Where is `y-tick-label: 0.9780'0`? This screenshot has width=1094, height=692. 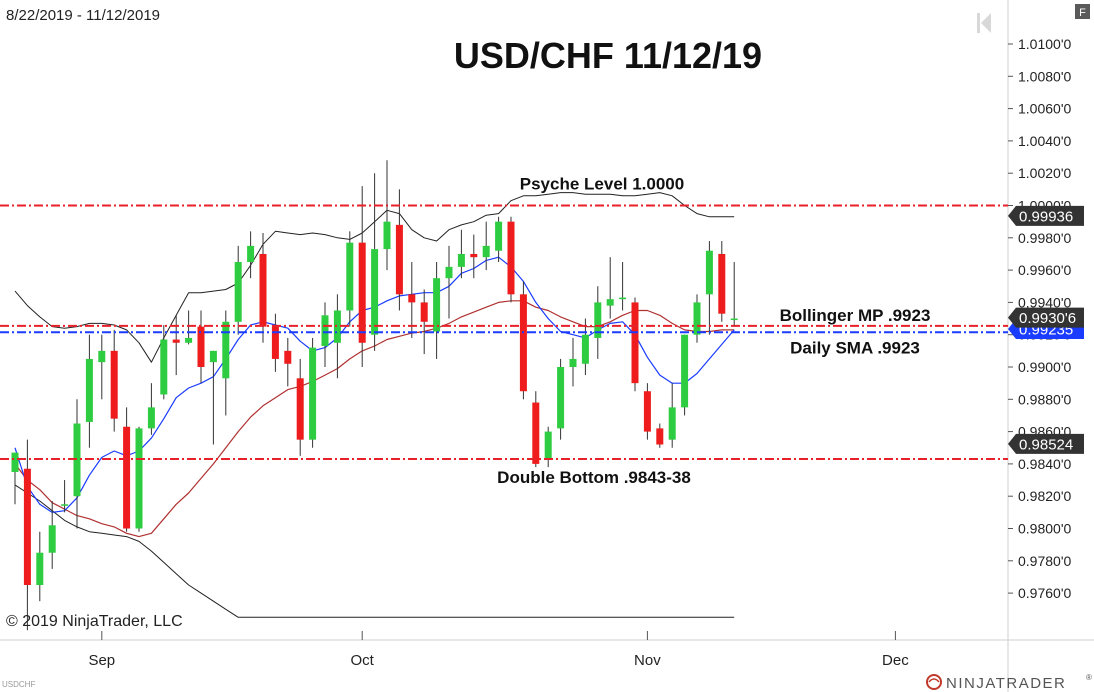 y-tick-label: 0.9780'0 is located at coordinates (1044, 561).